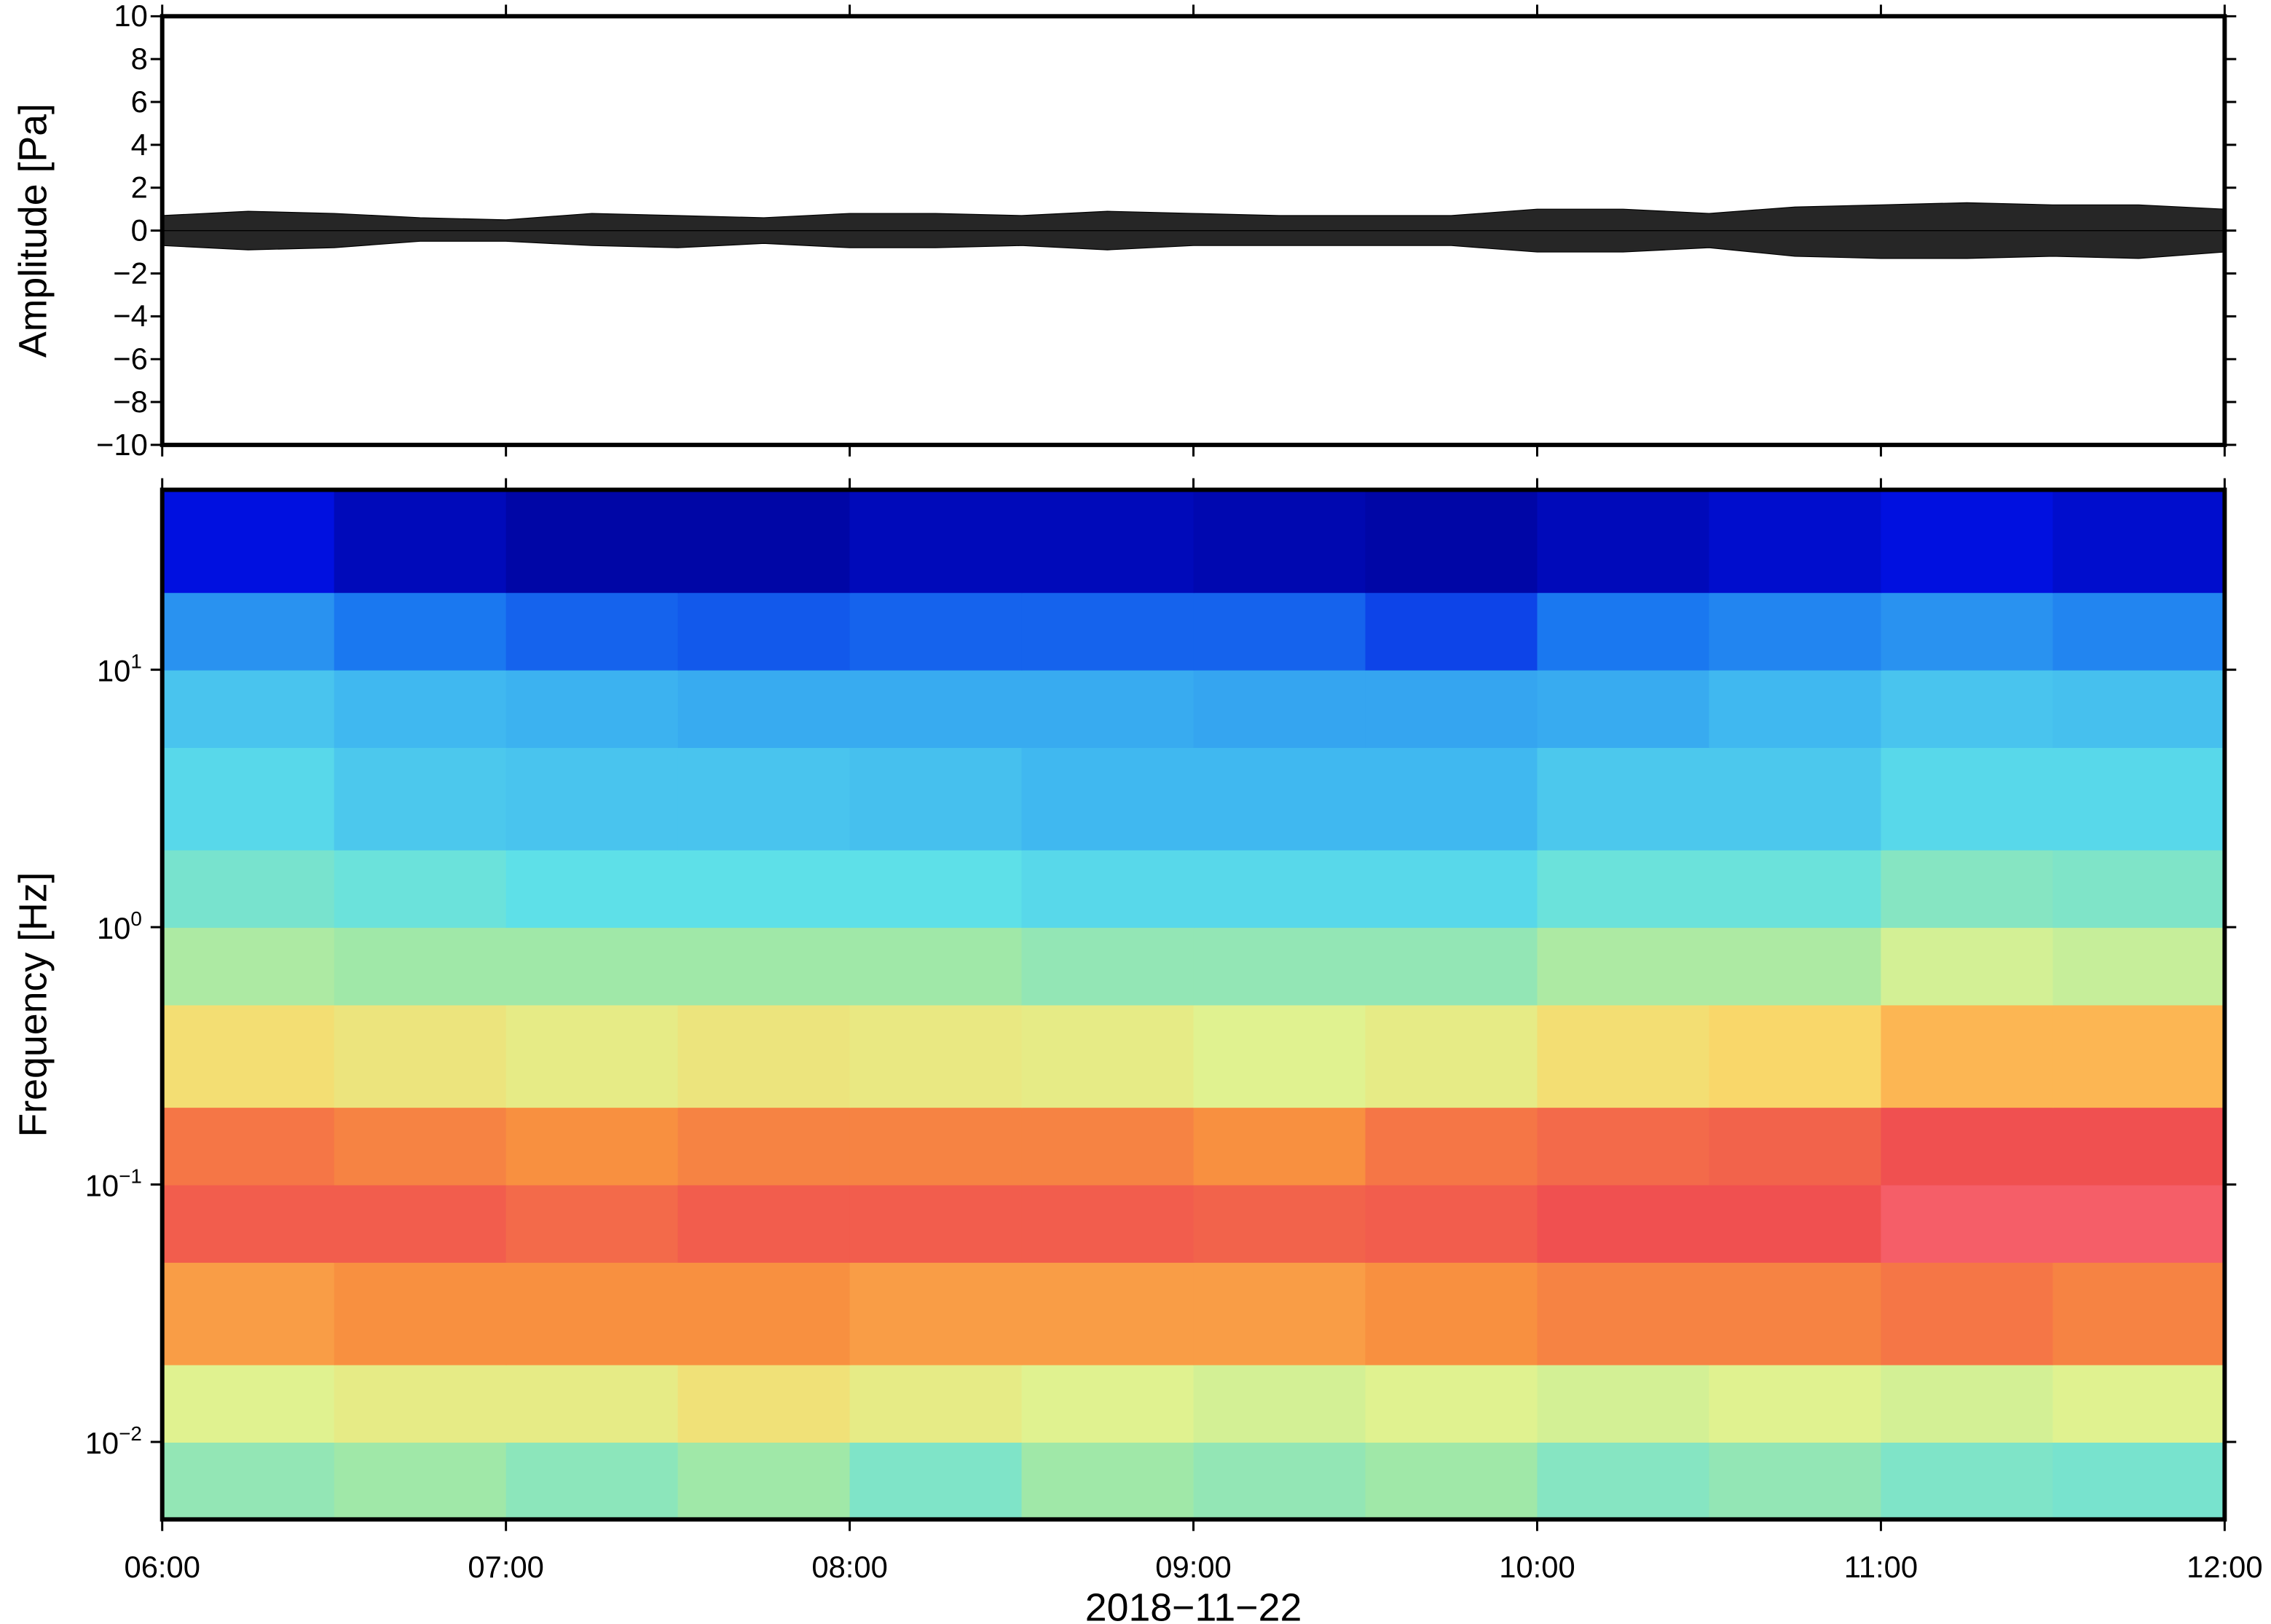  Describe the element at coordinates (130, 402) in the screenshot. I see `y-tick-label: −8` at that location.